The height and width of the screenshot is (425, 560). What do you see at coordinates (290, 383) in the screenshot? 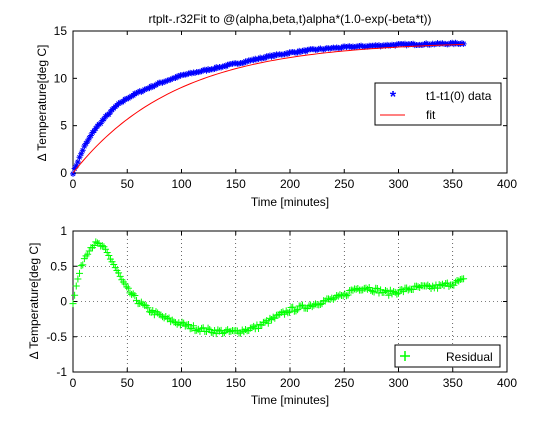
I see `bottom-x-tick-label: 200` at bounding box center [290, 383].